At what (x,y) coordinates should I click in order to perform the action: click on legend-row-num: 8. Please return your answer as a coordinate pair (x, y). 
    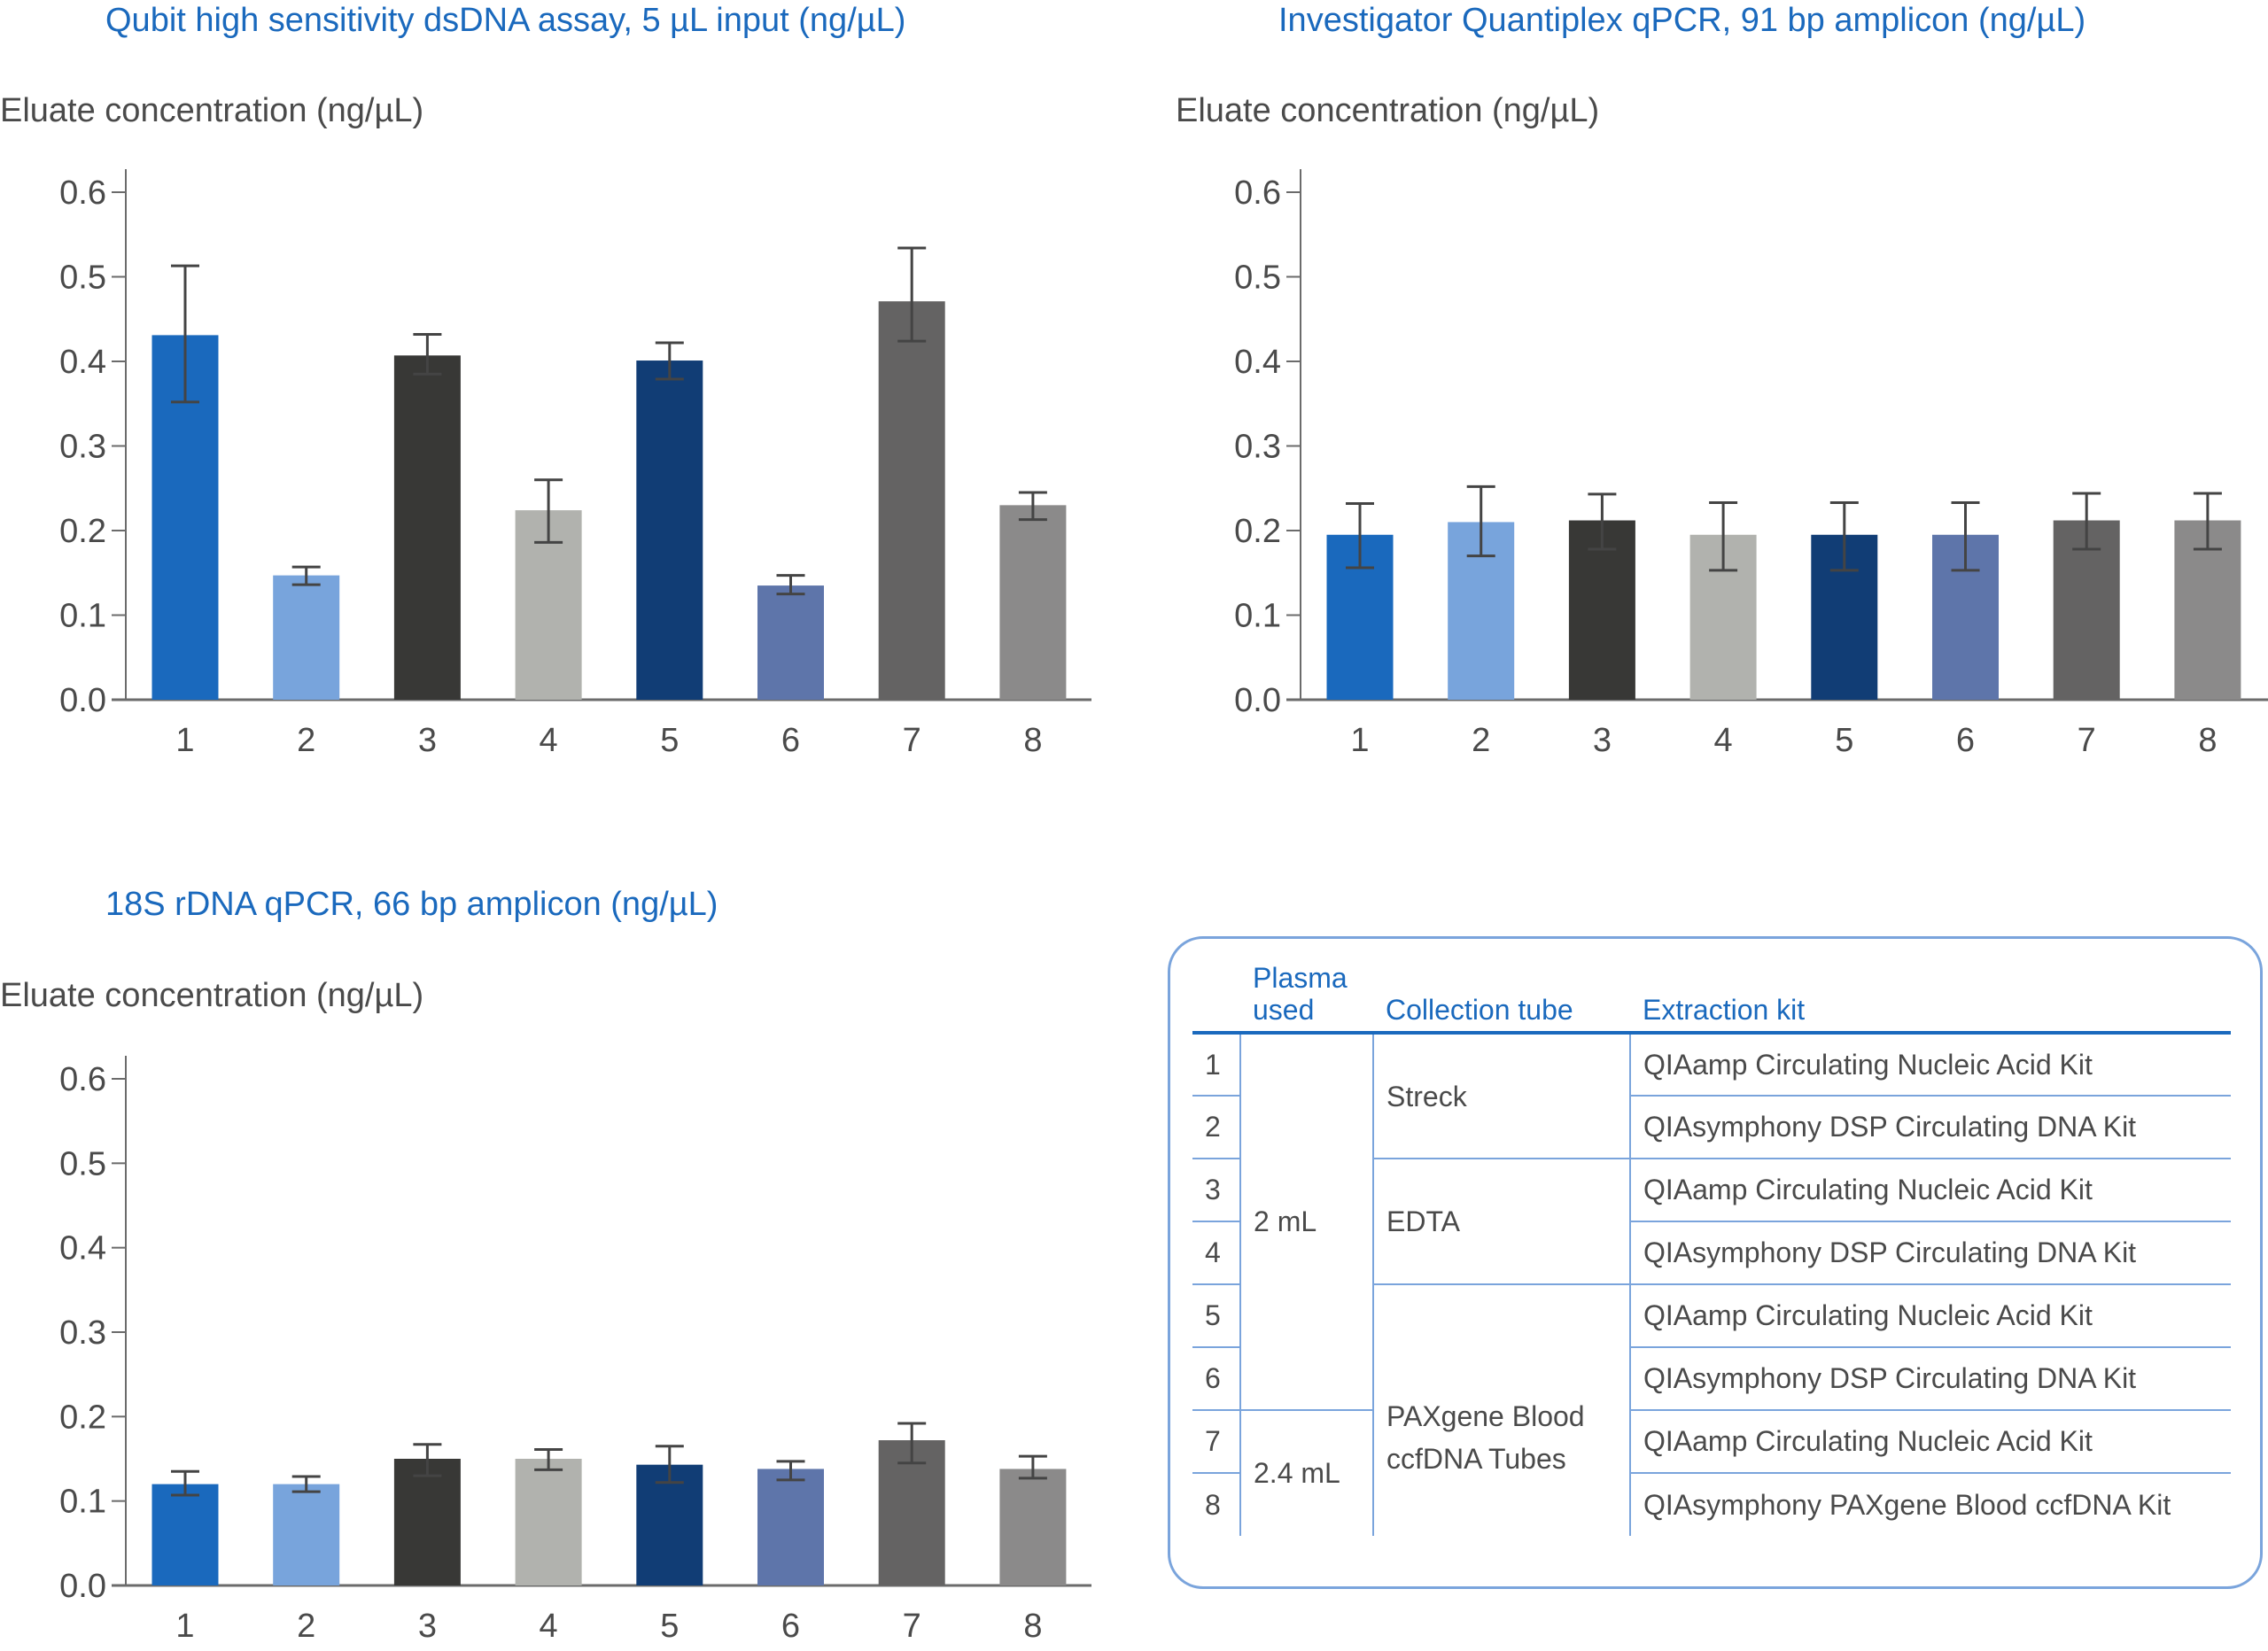
    Looking at the image, I should click on (1213, 1504).